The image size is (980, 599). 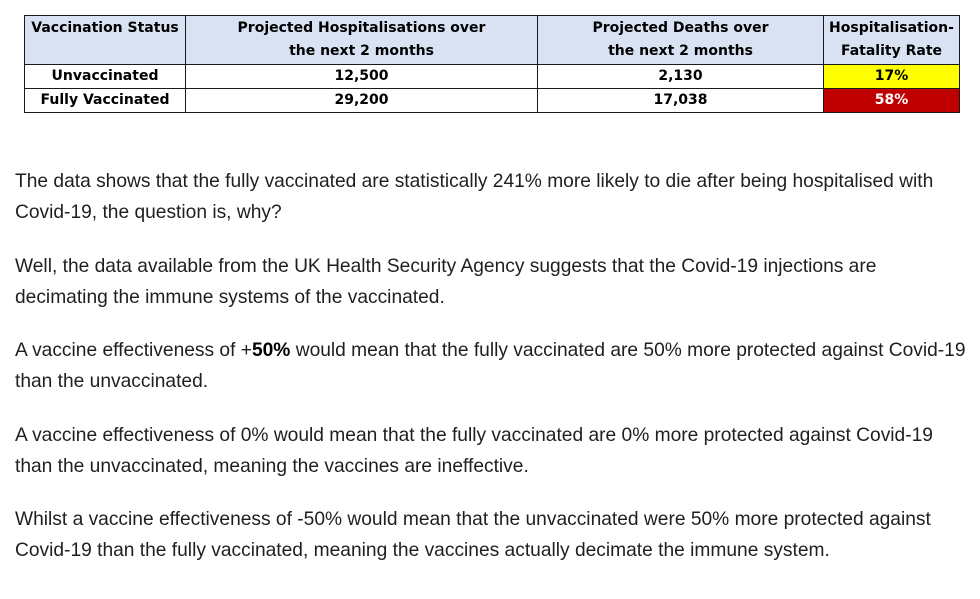 I want to click on header-deaths-line1: Projected Deaths over, so click(x=680, y=28).